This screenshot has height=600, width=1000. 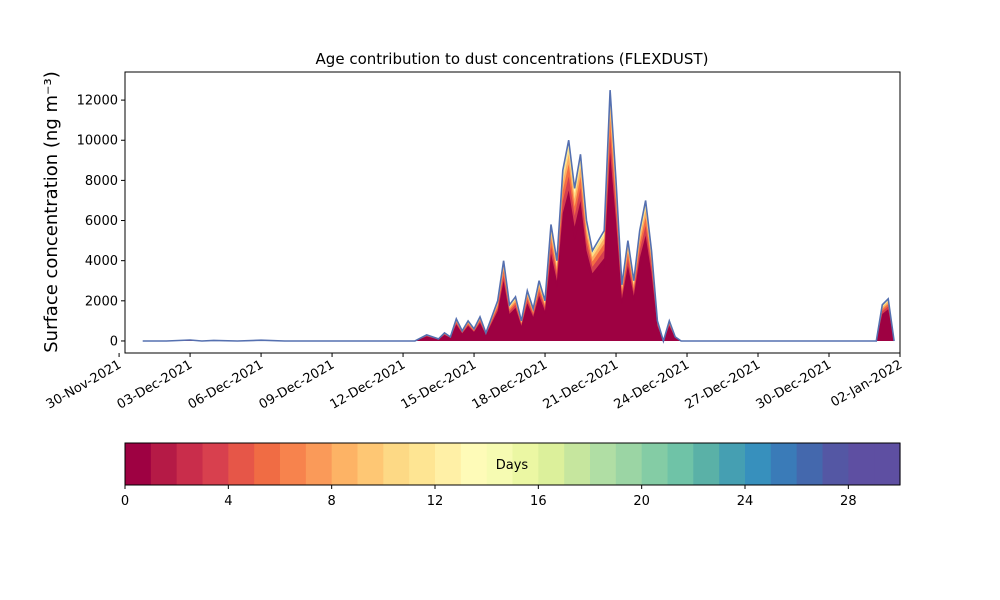 I want to click on colorbar-tick-label: 8, so click(x=332, y=501).